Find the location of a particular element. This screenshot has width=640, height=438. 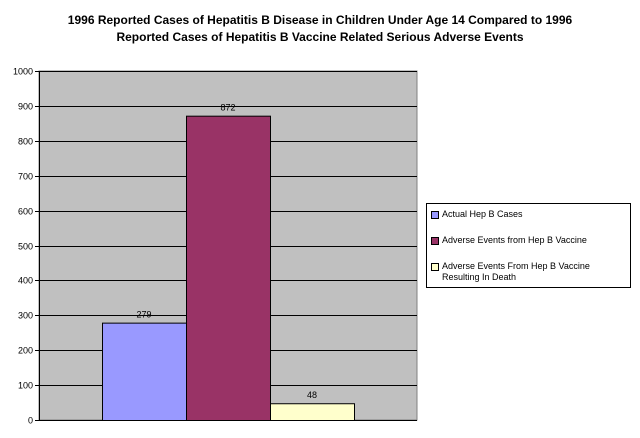

data-label-3: 48 is located at coordinates (312, 395).